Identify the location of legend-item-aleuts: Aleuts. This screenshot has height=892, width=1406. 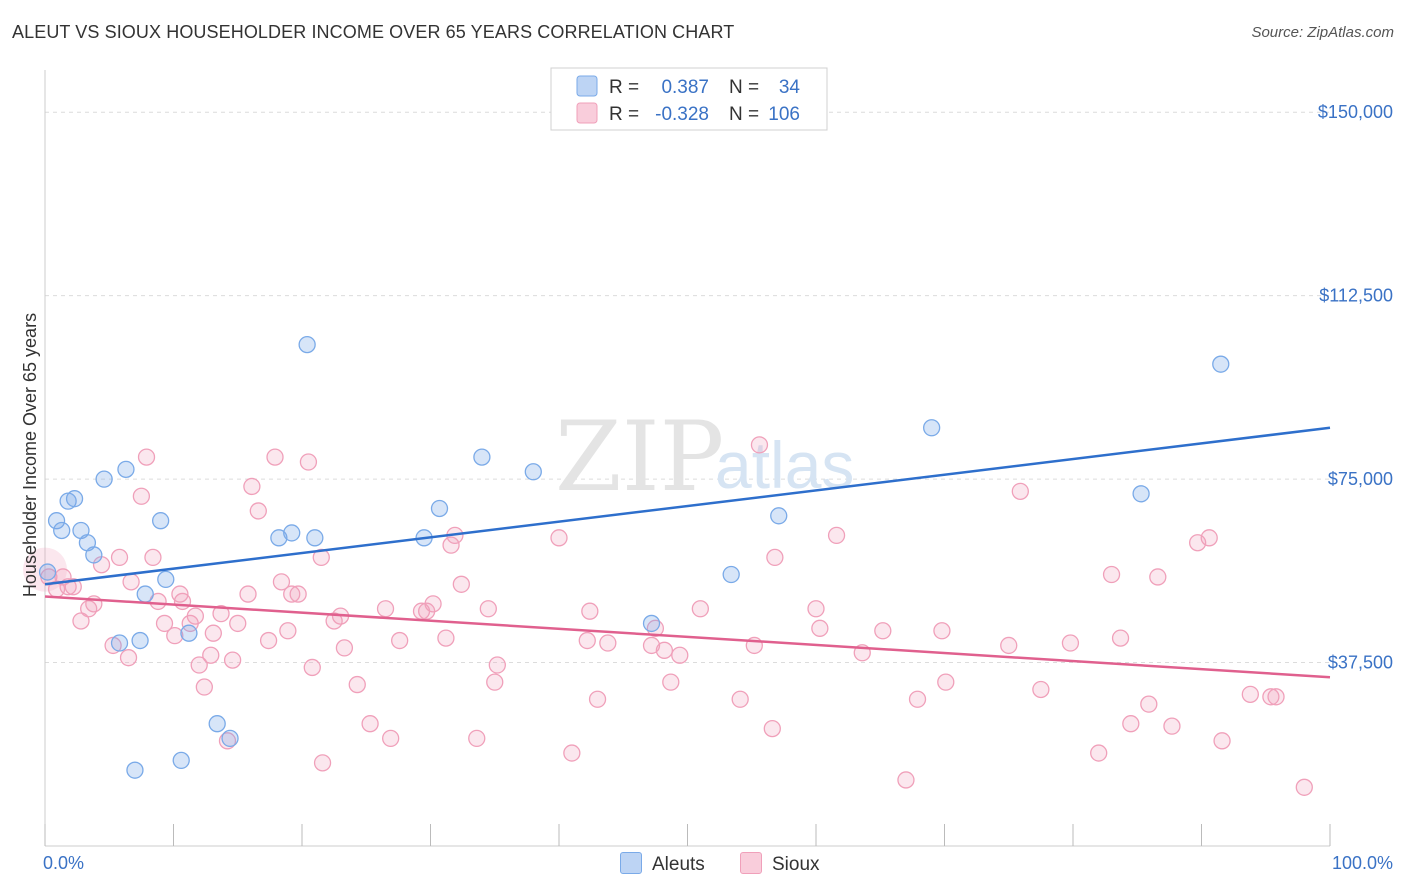
(662, 864).